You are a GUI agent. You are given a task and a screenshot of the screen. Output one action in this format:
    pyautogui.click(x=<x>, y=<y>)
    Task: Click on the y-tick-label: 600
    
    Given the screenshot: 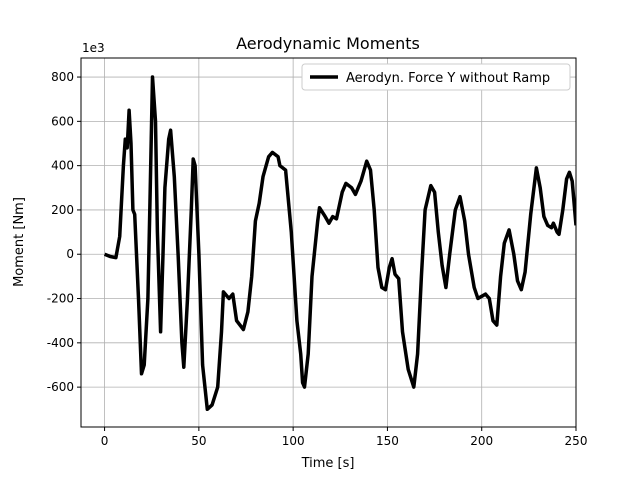 What is the action you would take?
    pyautogui.click(x=62, y=121)
    